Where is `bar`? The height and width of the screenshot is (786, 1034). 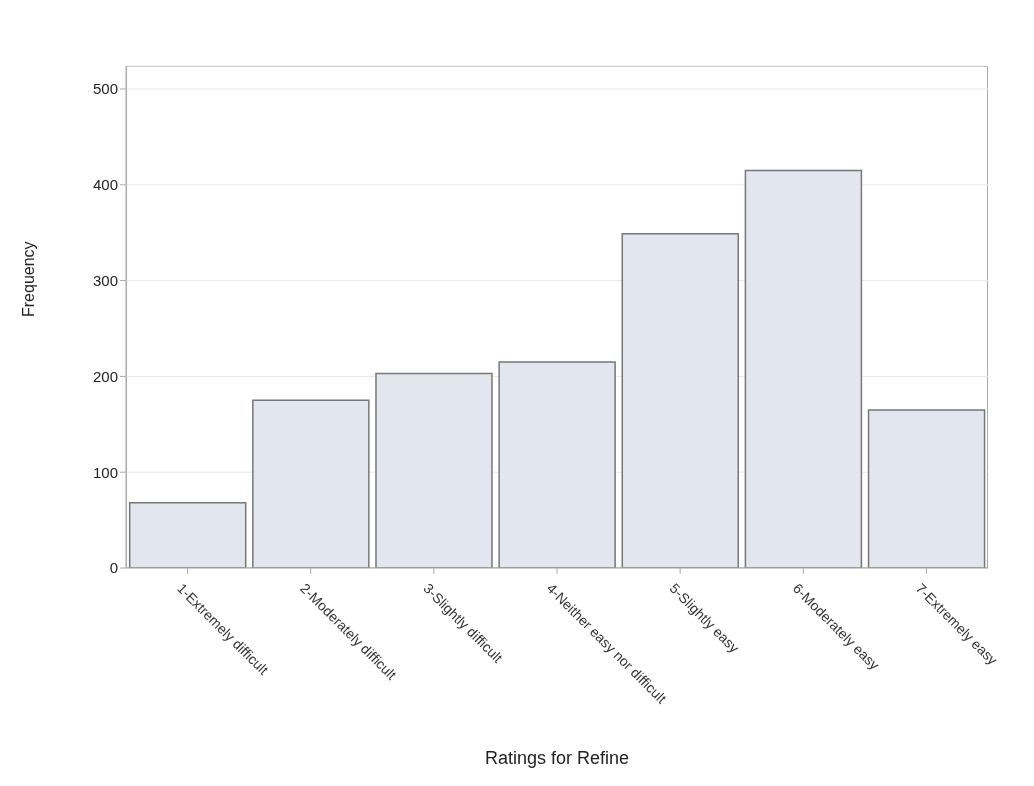 bar is located at coordinates (187, 535).